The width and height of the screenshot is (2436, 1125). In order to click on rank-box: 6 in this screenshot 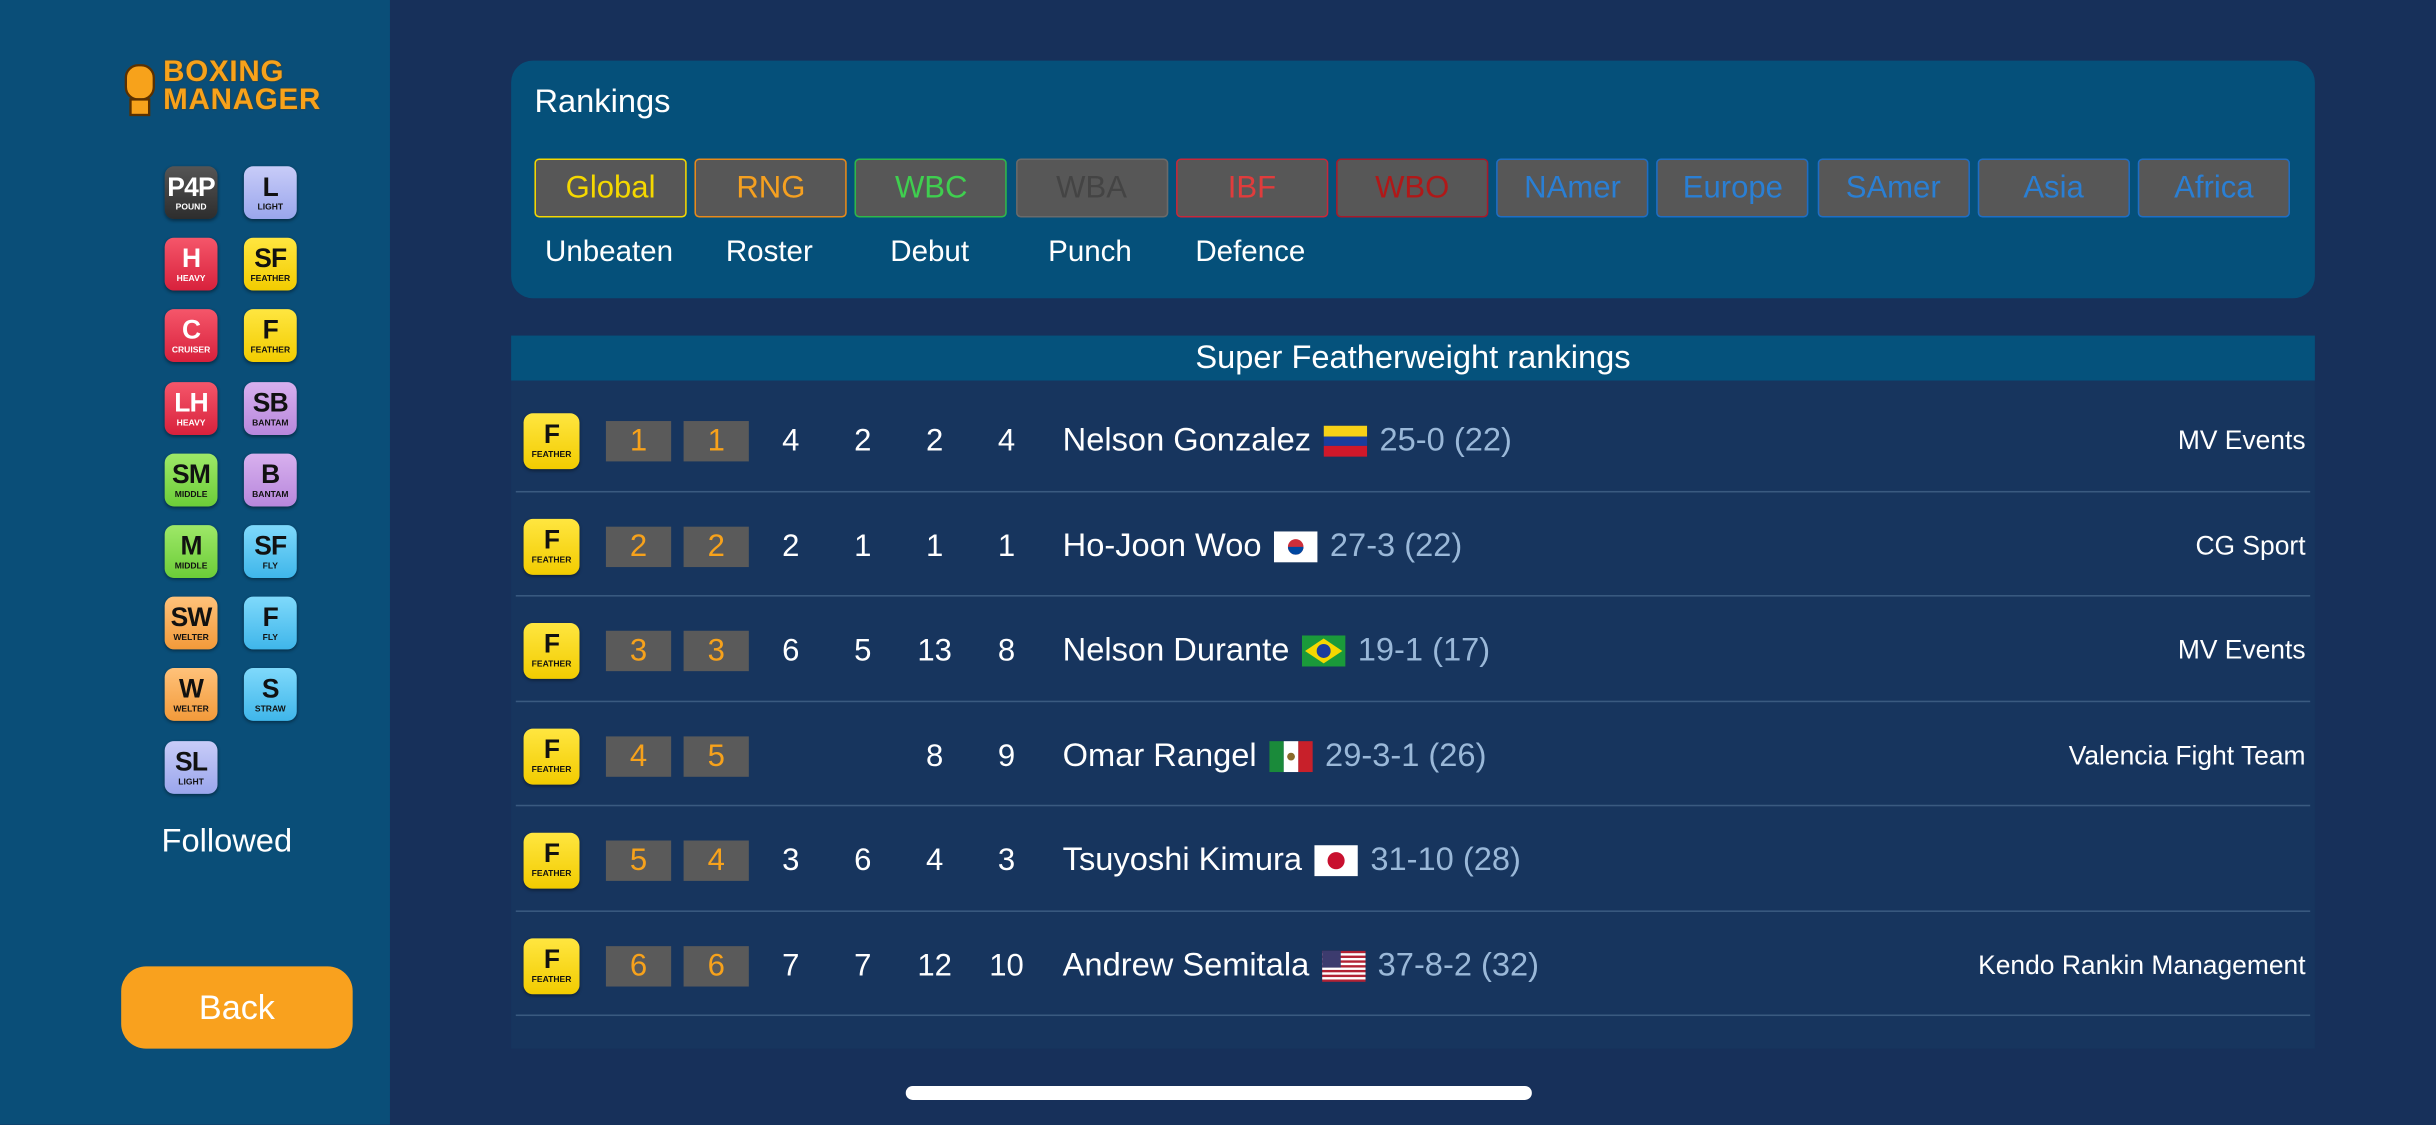, I will do `click(638, 965)`.